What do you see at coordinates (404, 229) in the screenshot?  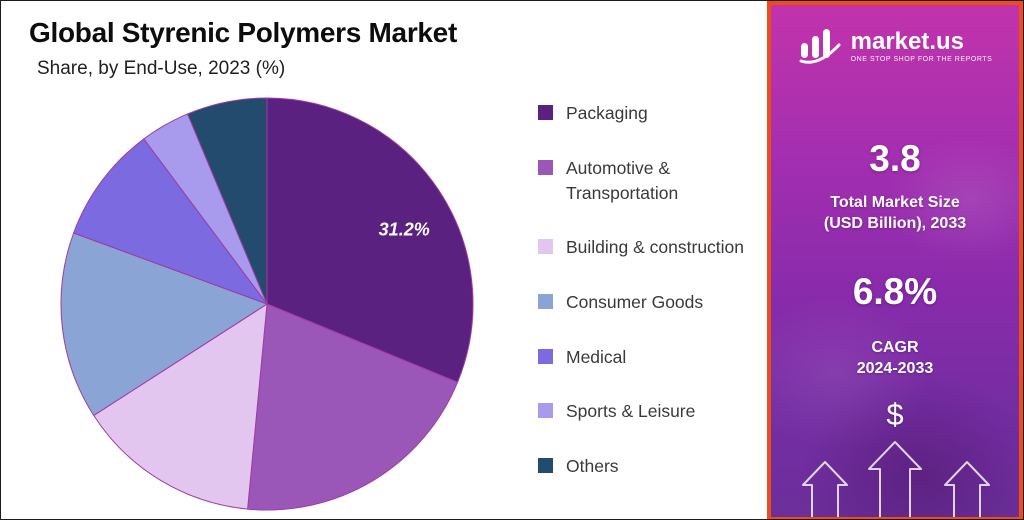 I see `pie-slice-data-label: 31.2%` at bounding box center [404, 229].